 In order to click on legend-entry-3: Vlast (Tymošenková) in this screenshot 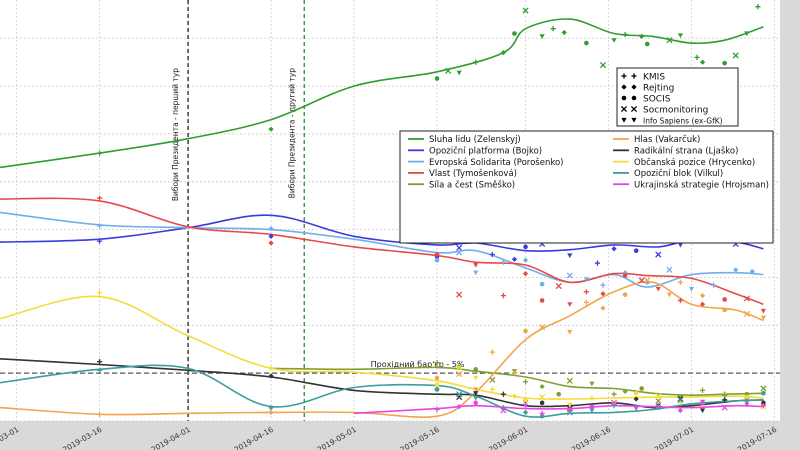, I will do `click(473, 173)`.